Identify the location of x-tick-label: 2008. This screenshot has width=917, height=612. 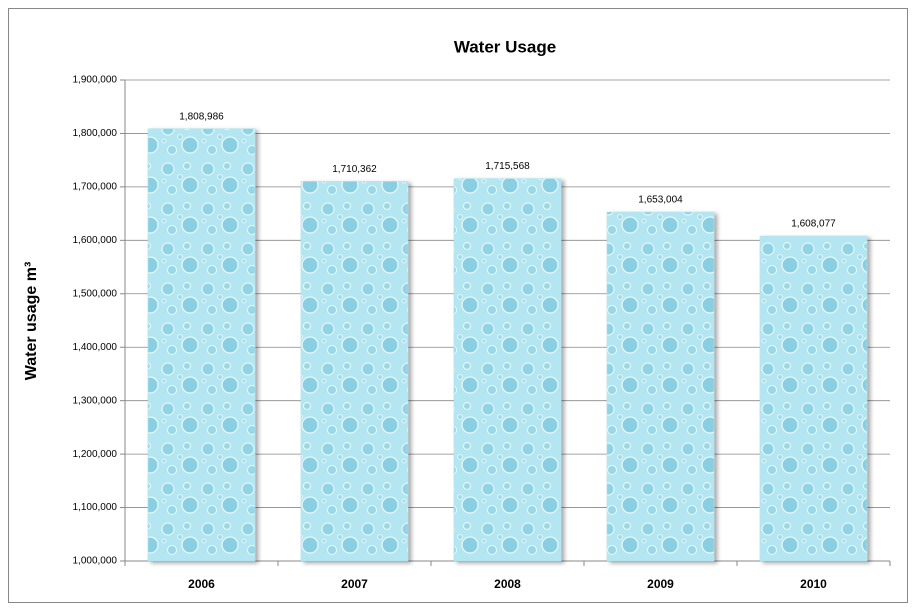
(507, 584).